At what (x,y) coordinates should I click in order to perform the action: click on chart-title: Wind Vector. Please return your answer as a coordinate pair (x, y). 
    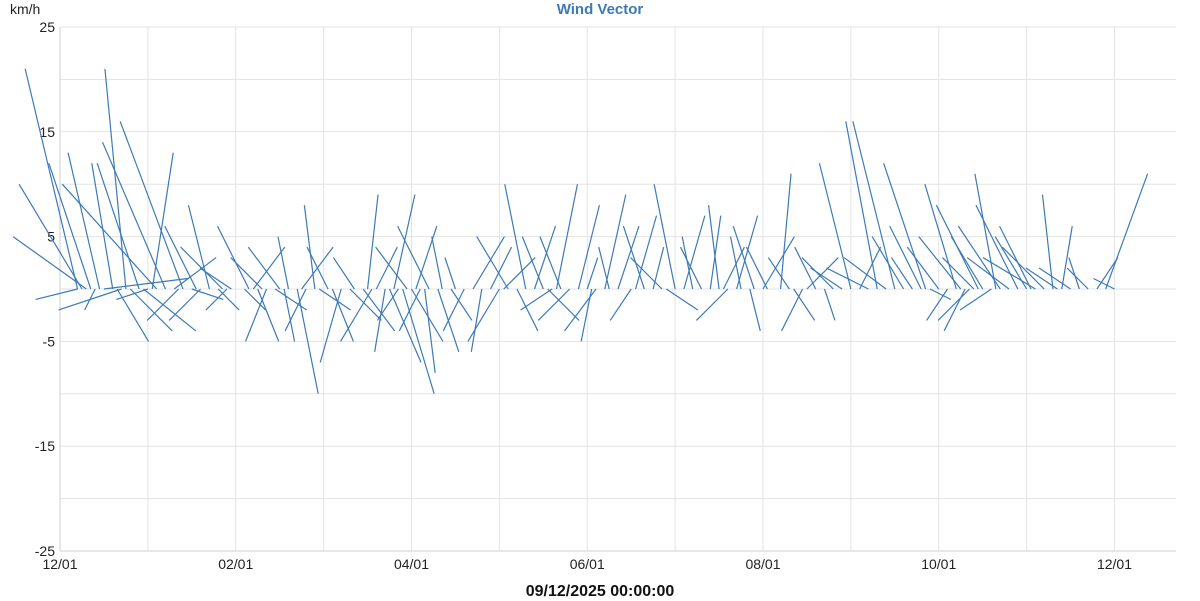
    Looking at the image, I should click on (600, 9).